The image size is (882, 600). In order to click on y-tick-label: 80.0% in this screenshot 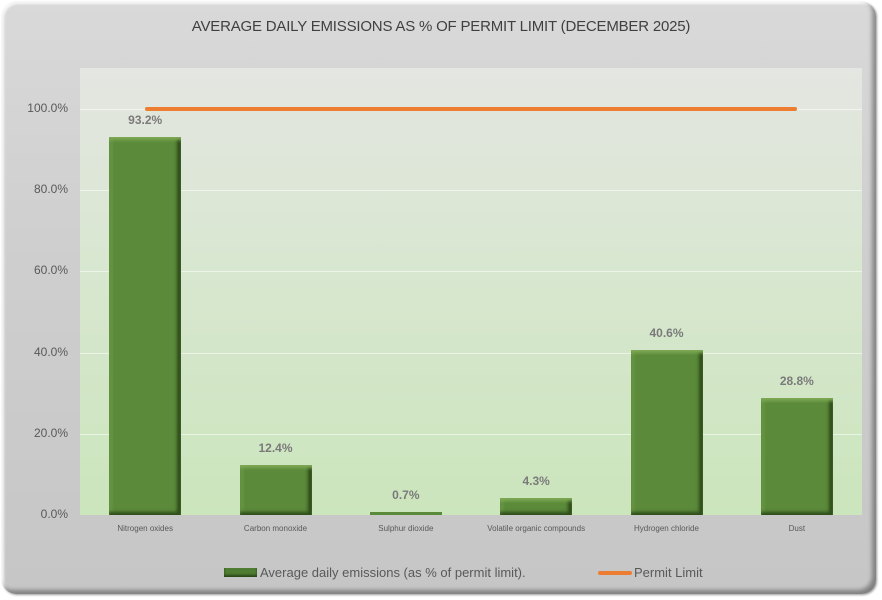, I will do `click(50, 189)`.